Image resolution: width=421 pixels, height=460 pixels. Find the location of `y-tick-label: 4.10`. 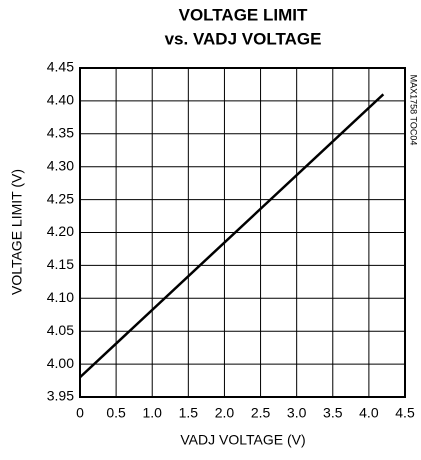

y-tick-label: 4.10 is located at coordinates (60, 297).